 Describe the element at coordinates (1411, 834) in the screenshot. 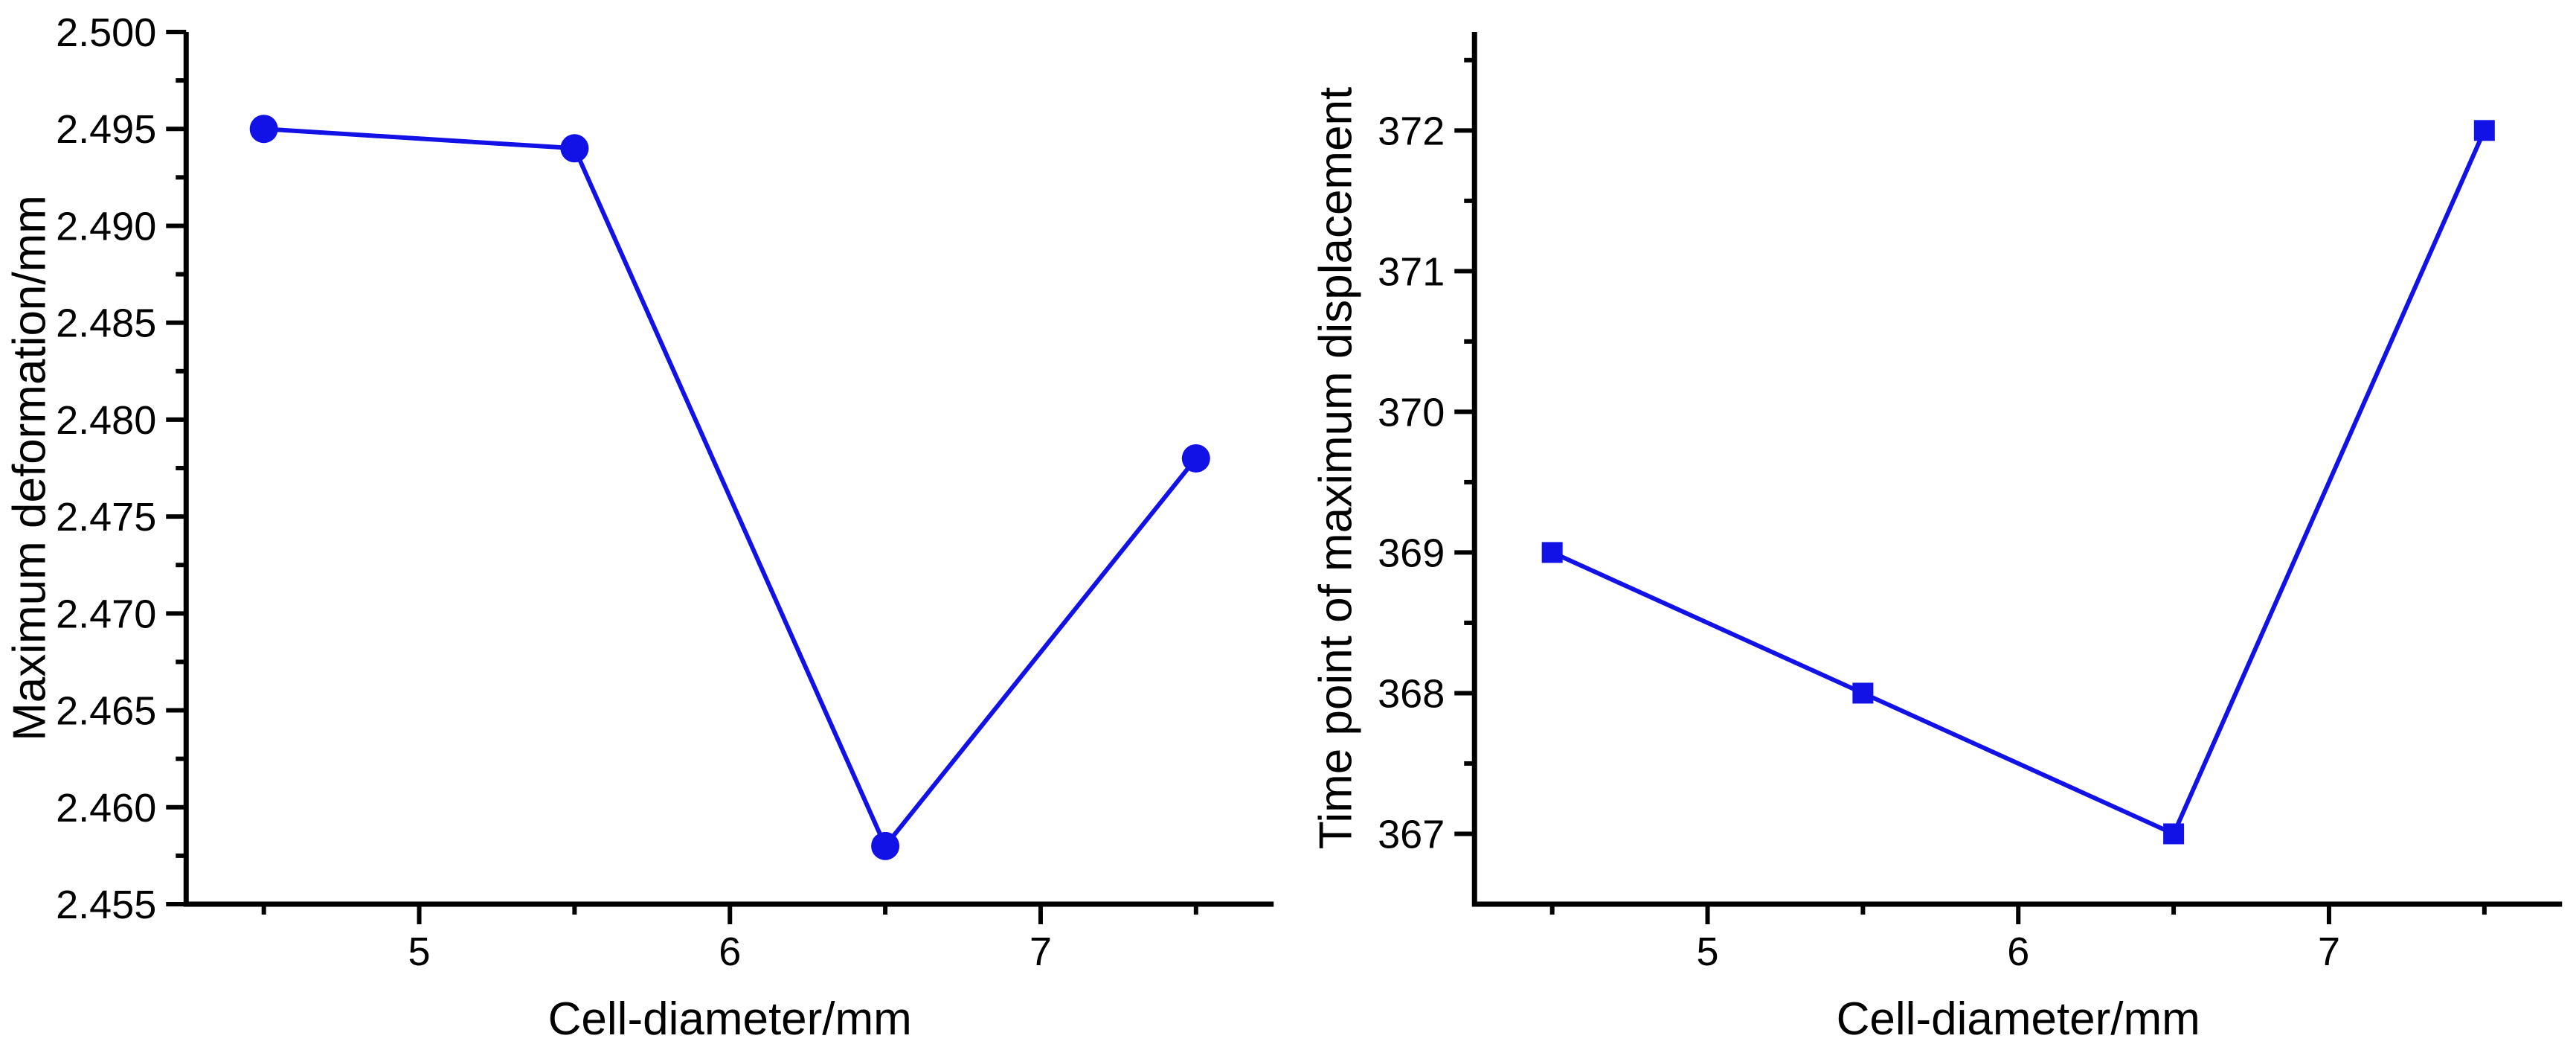

I see `y-tick-label: 367` at that location.